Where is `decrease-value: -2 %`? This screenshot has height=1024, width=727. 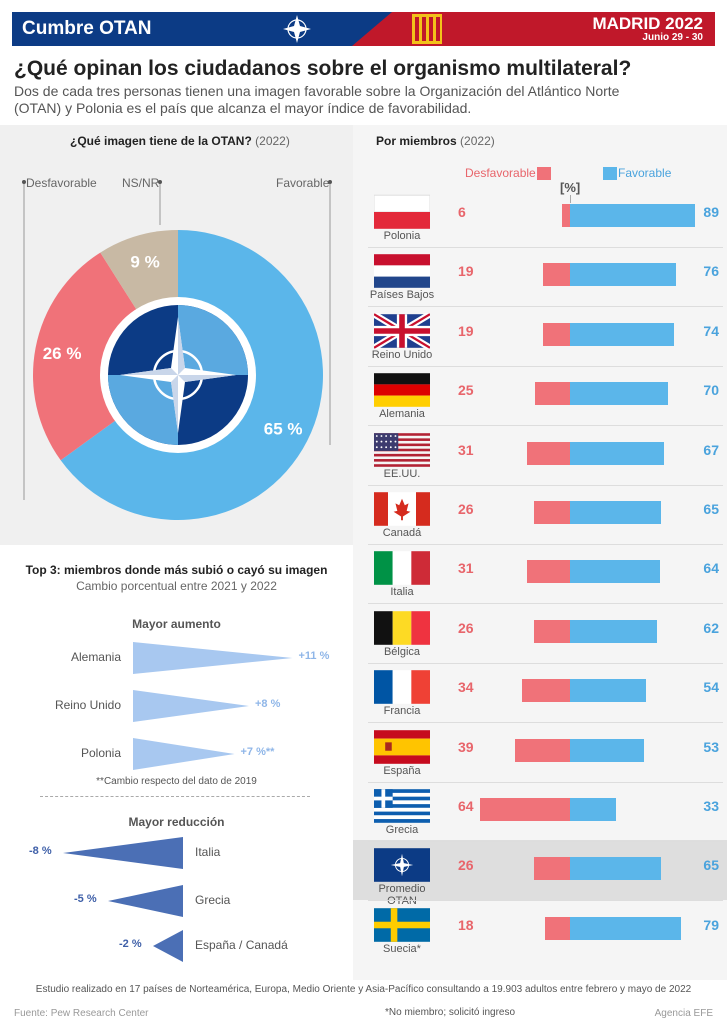
decrease-value: -2 % is located at coordinates (130, 944).